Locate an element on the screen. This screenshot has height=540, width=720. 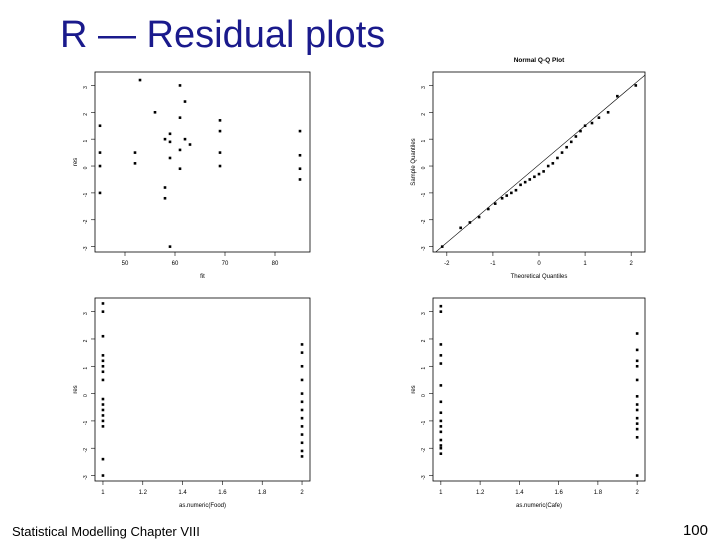
cafe-x-tick-label: 1.6 is located at coordinates (558, 493).